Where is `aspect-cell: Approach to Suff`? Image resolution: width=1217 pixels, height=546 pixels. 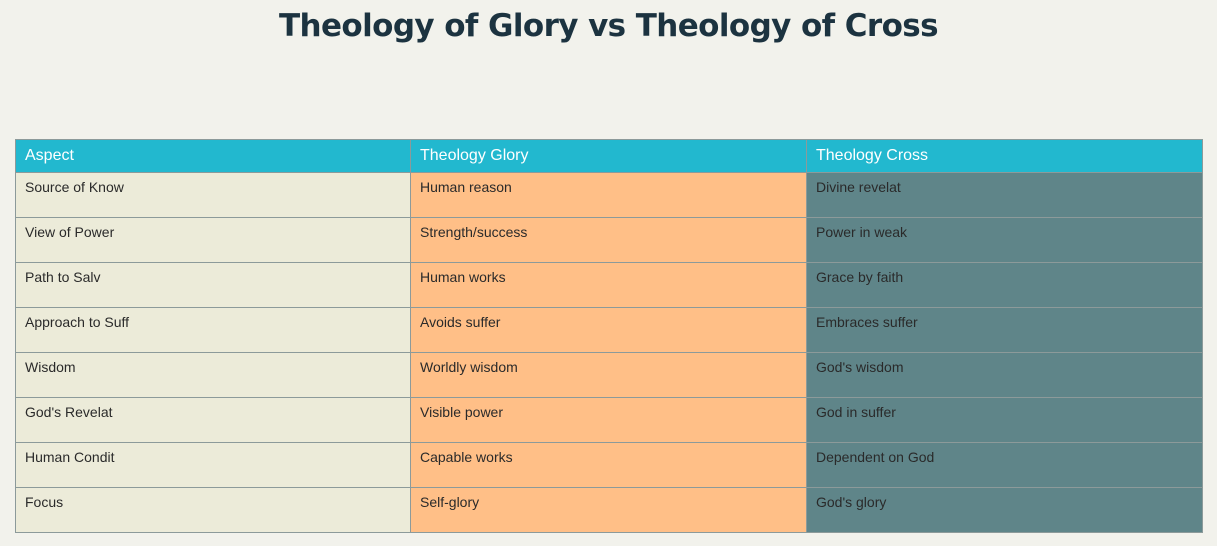
aspect-cell: Approach to Suff is located at coordinates (213, 330).